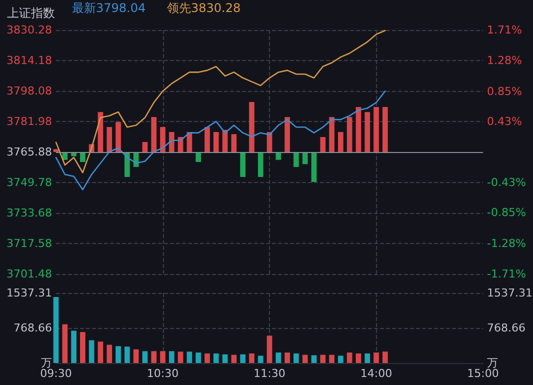 The height and width of the screenshot is (385, 533). Describe the element at coordinates (483, 373) in the screenshot. I see `x-tick-label: 15:00` at that location.